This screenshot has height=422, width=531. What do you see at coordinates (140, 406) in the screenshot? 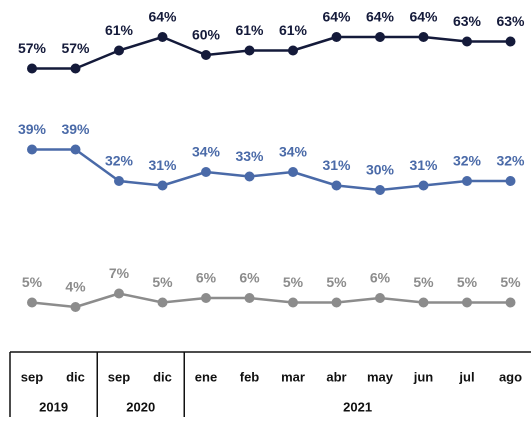
I see `group-label: 2020` at bounding box center [140, 406].